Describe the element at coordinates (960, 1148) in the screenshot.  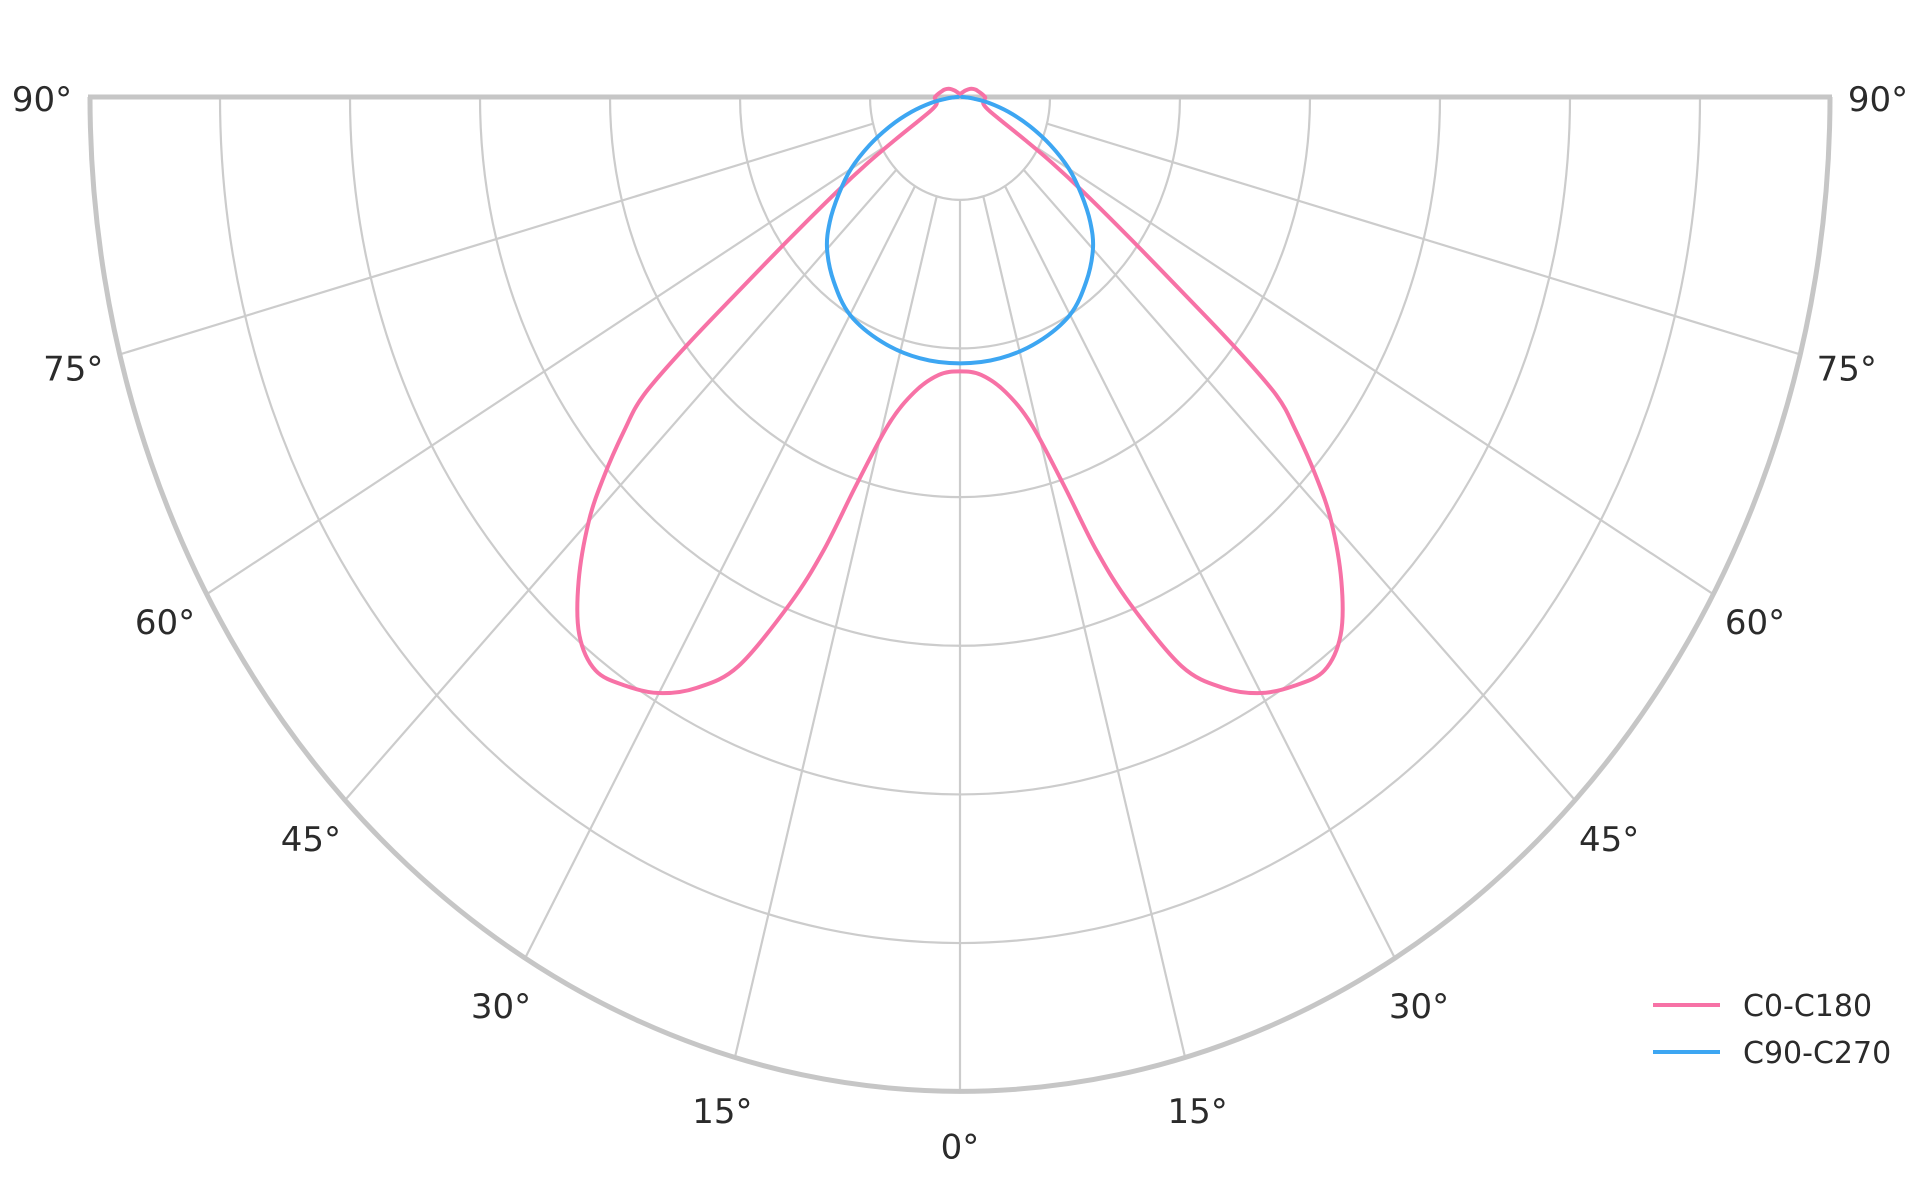
I see `angle-tick-label: 0°` at that location.